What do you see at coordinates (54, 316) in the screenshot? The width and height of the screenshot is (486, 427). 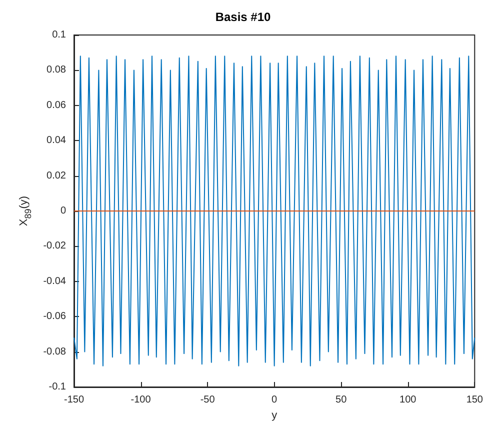 I see `y-tick-label: -0.06` at bounding box center [54, 316].